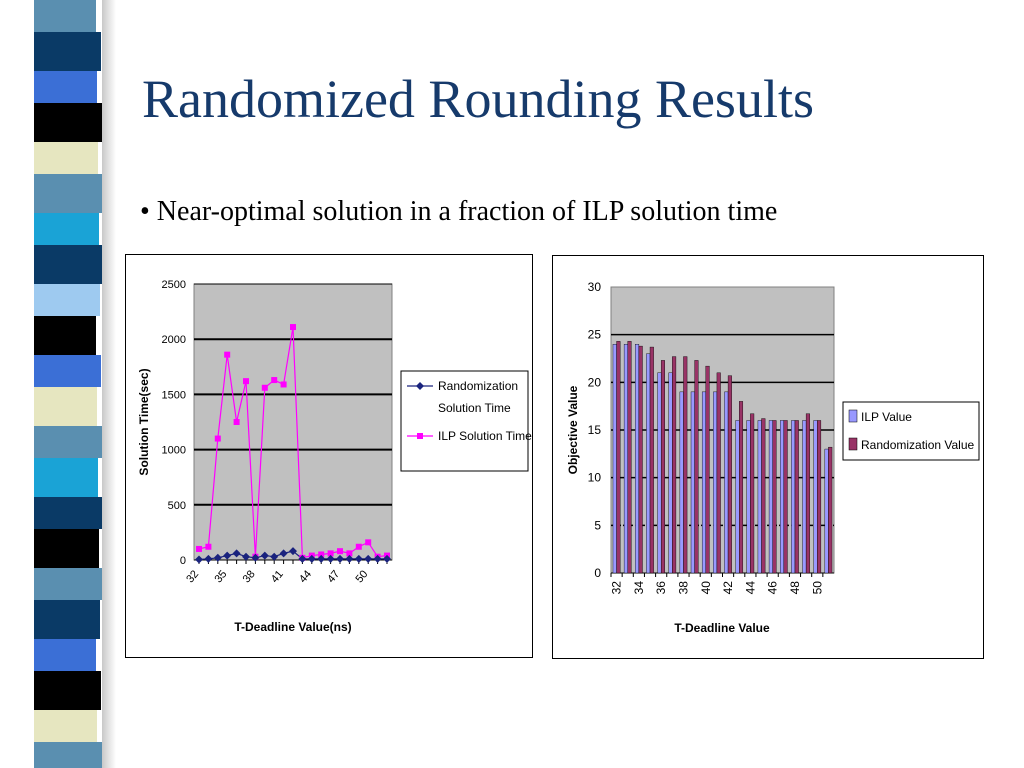  Describe the element at coordinates (292, 627) in the screenshot. I see `x-axis-label: T-Deadline Value(ns)` at that location.